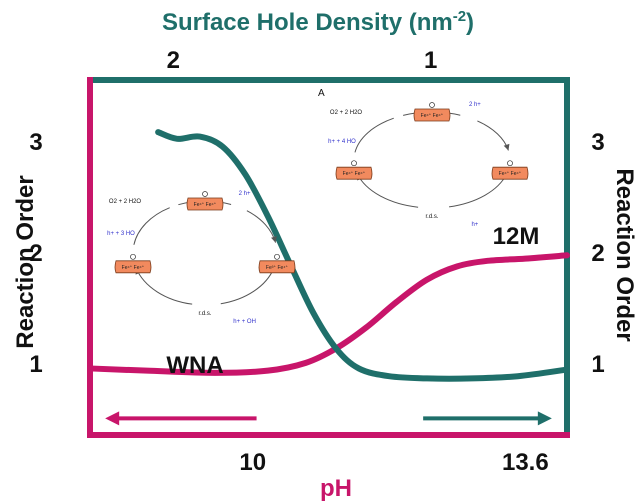  What do you see at coordinates (336, 488) in the screenshot?
I see `bottom-axis-title: pH` at bounding box center [336, 488].